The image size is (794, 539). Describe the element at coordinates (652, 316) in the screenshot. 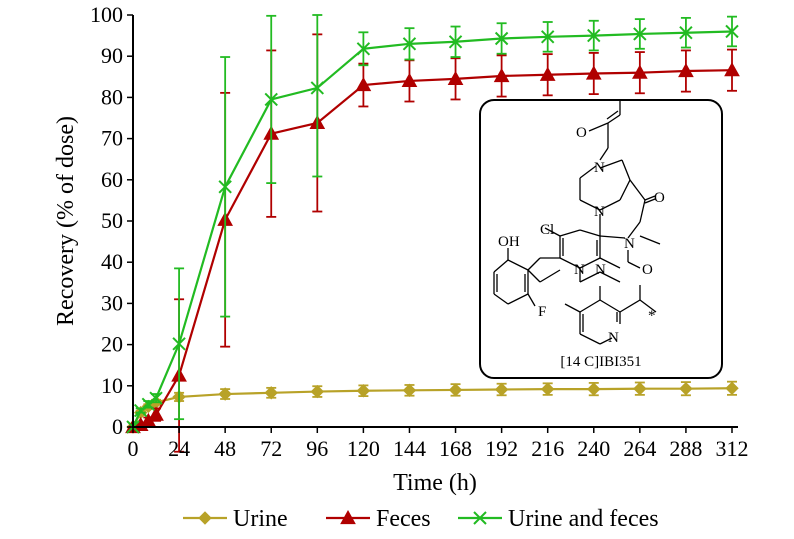

I see `atom-label: *` at that location.